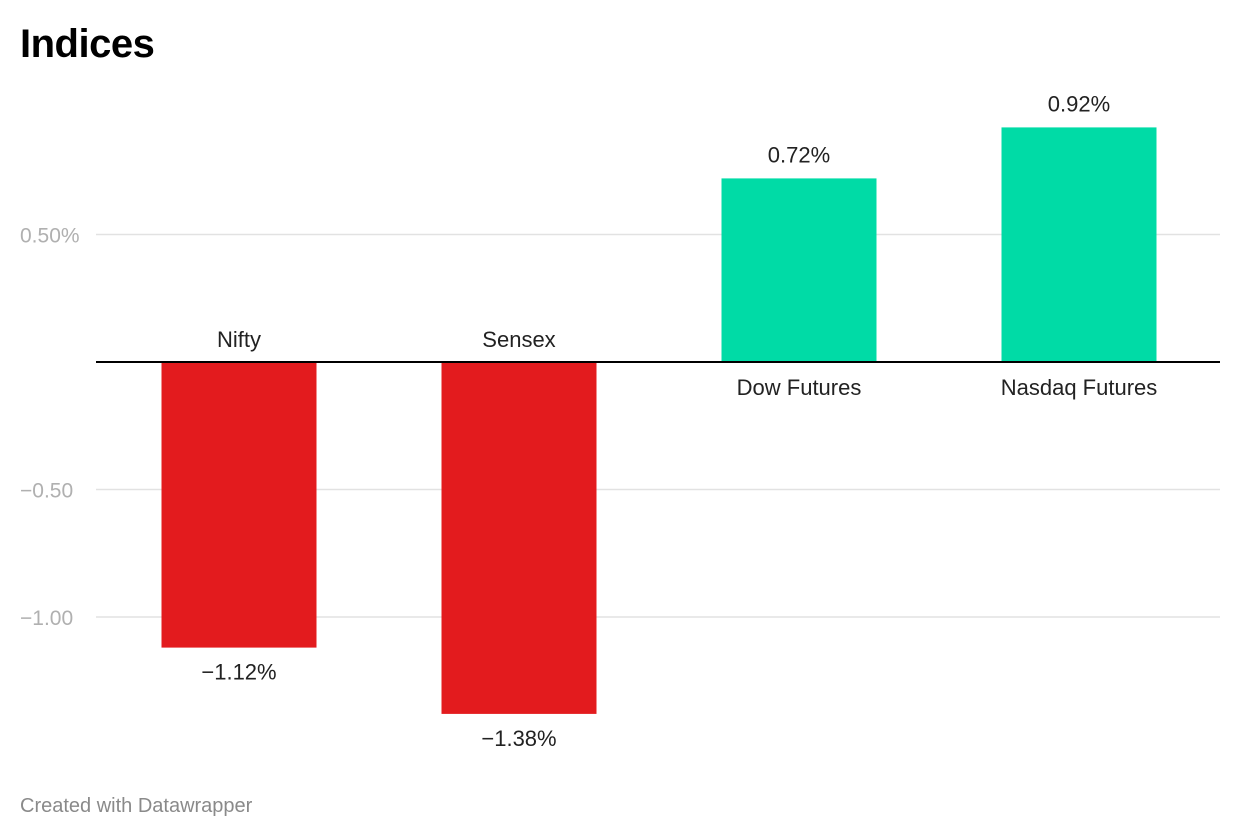 This screenshot has width=1240, height=840. I want to click on y-tick-label: −0.50, so click(46, 491).